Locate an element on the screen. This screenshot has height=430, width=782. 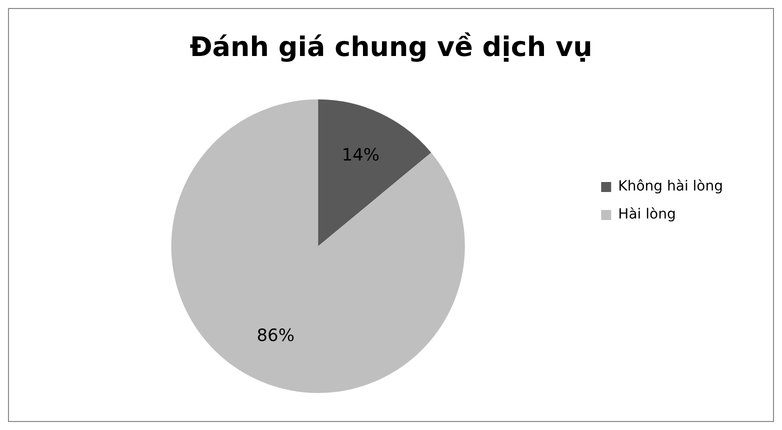
data-label: 86% is located at coordinates (275, 336).